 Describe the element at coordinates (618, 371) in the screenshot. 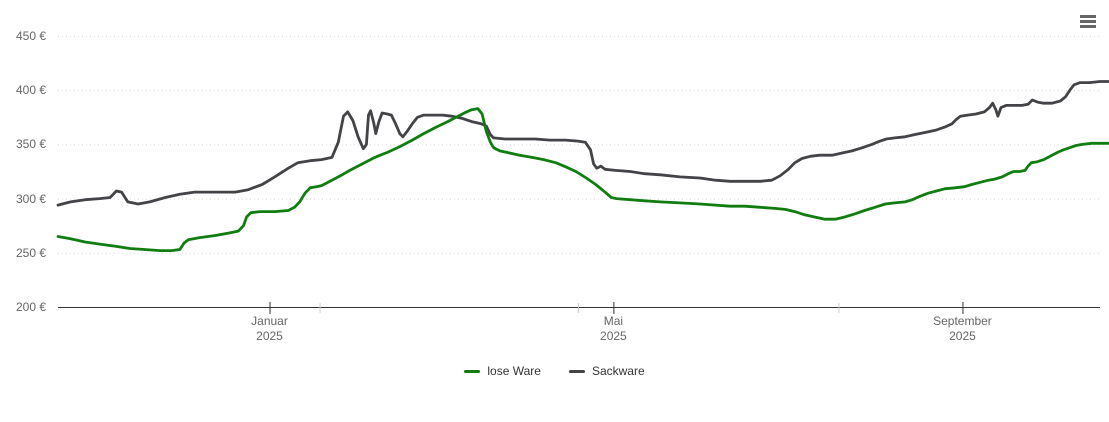

I see `legend-label-sackware: Sackware` at that location.